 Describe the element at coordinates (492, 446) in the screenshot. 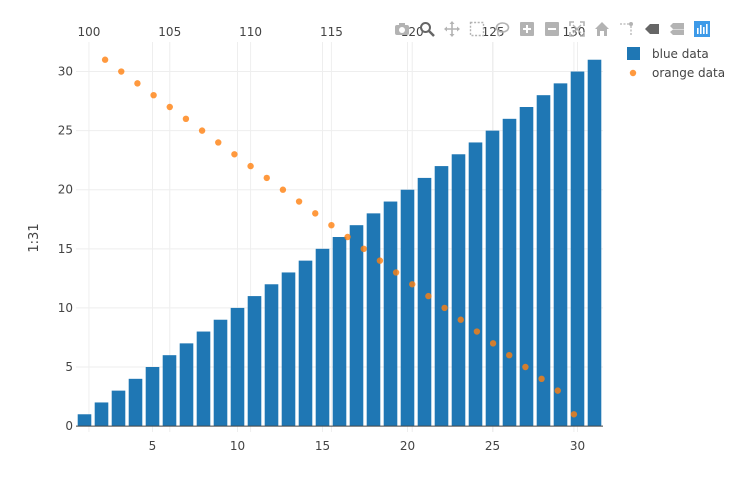

I see `x-tick-label-bottom: 25` at that location.